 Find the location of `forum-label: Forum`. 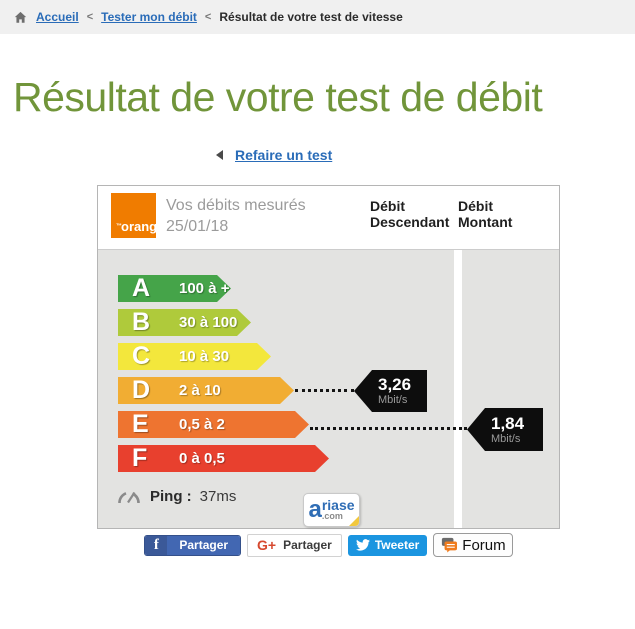

forum-label: Forum is located at coordinates (484, 545).